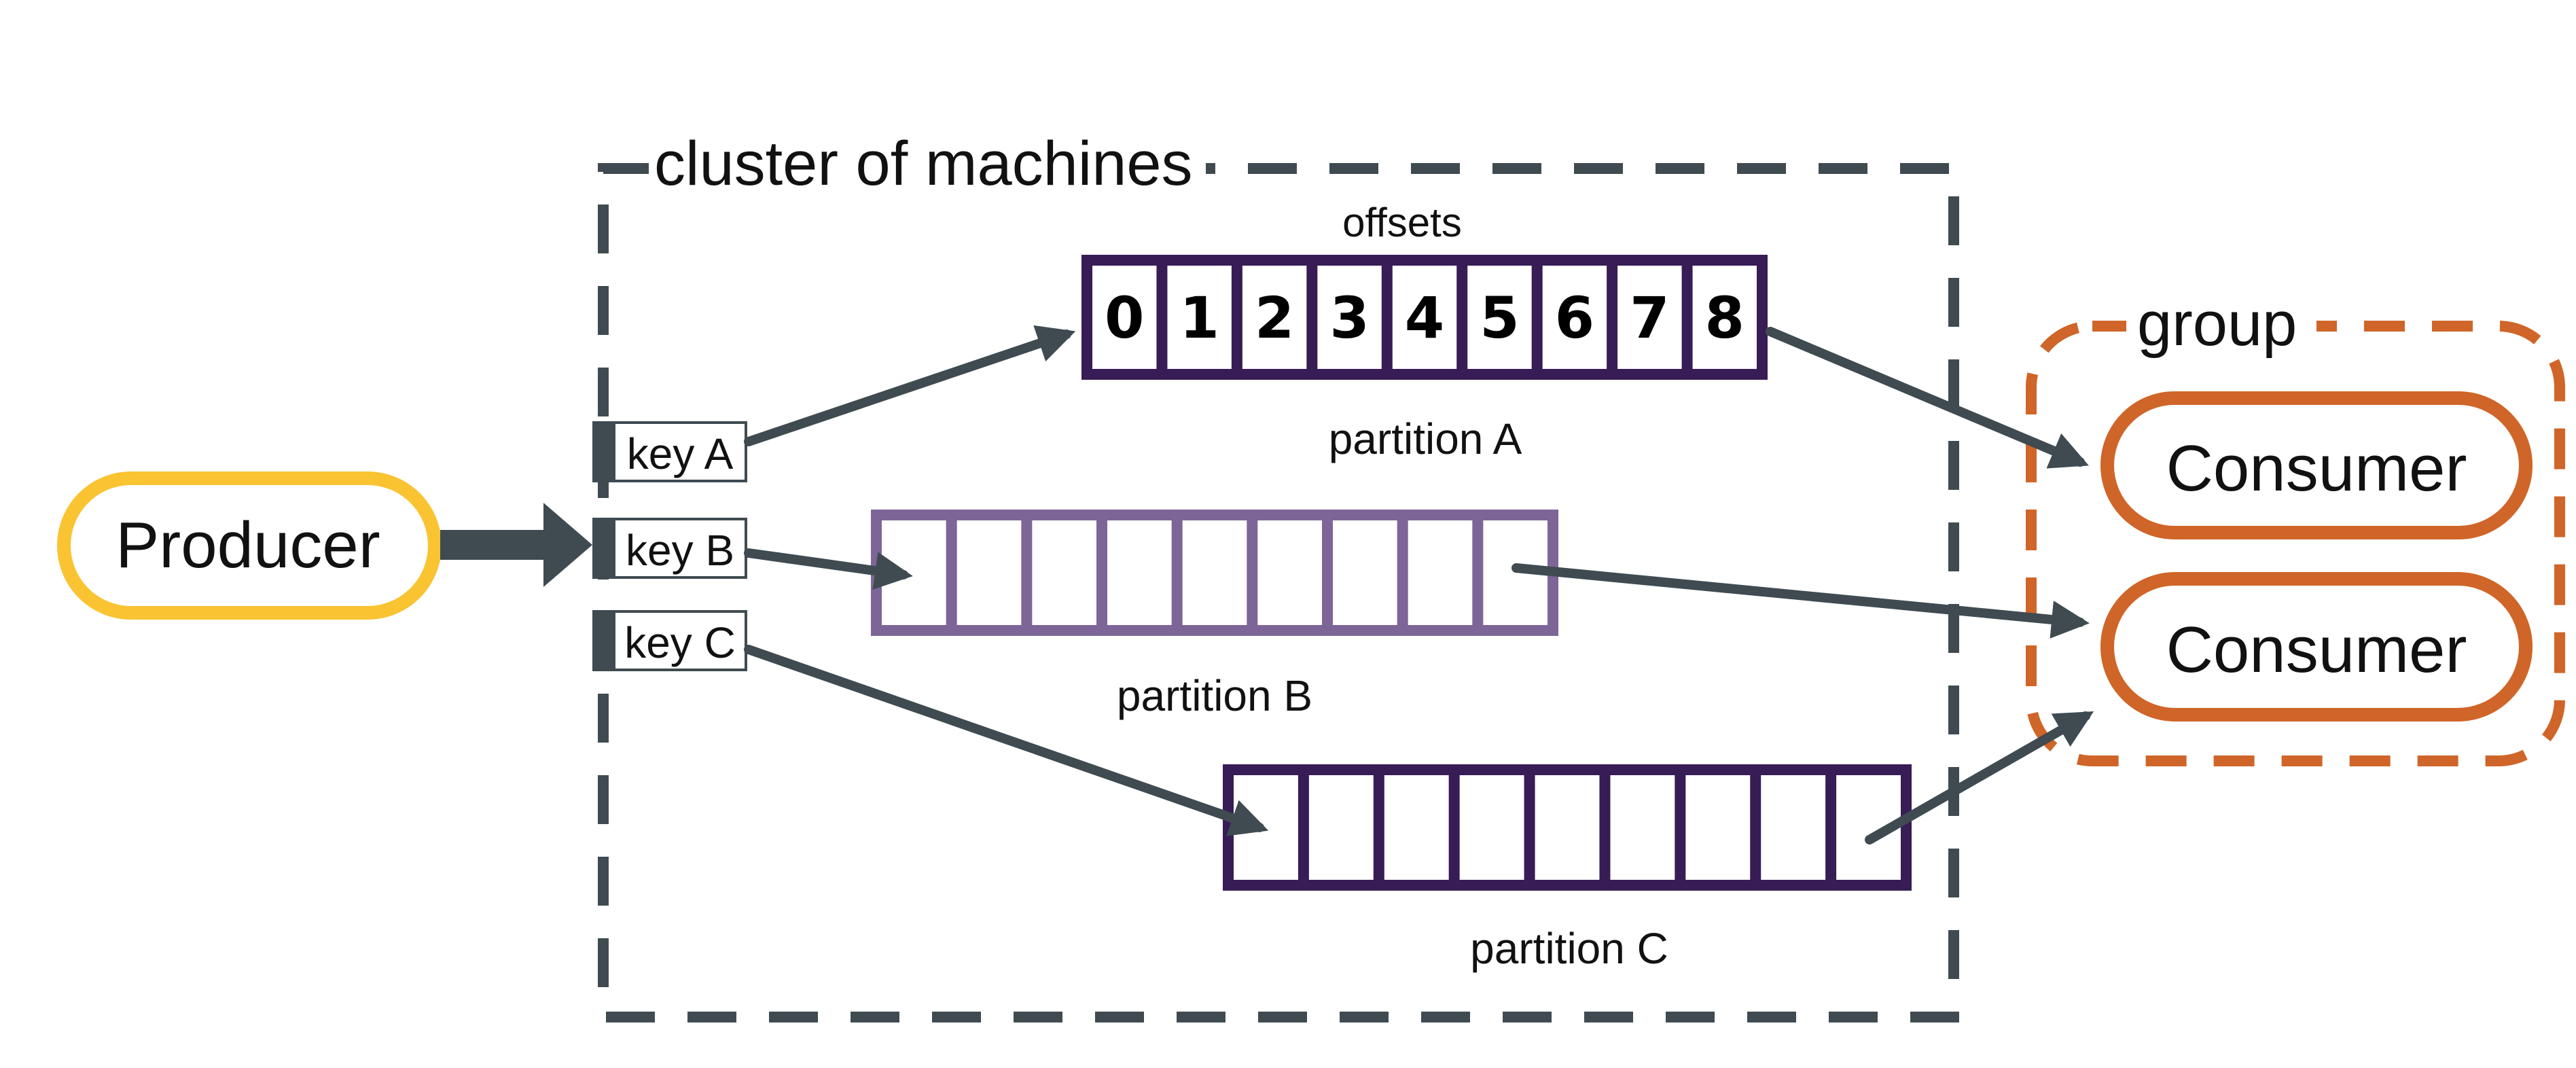 This screenshot has width=2576, height=1068. I want to click on partition-b-label: partition B, so click(1214, 695).